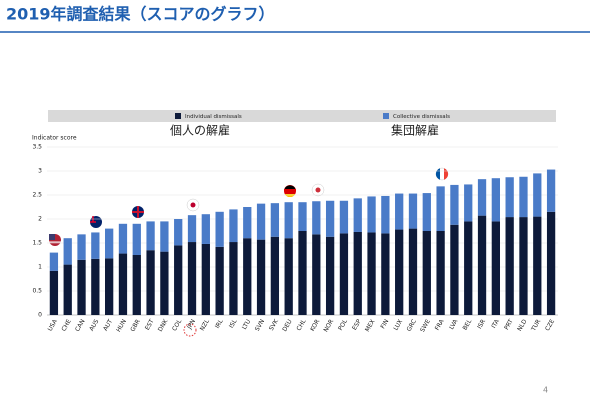 This screenshot has height=408, width=590. I want to click on highlight-ring, so click(190, 330).